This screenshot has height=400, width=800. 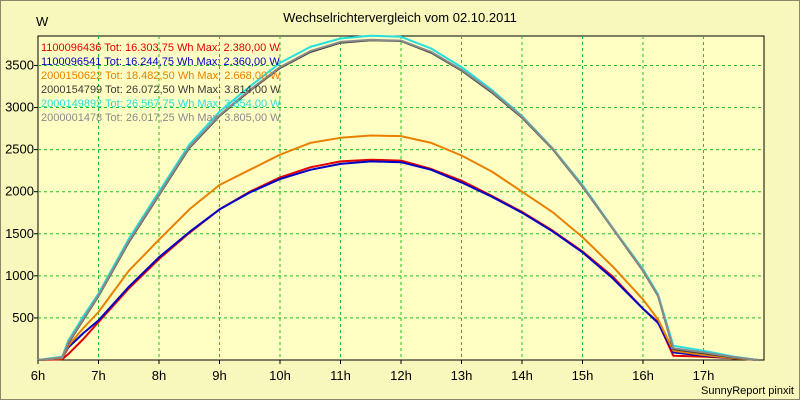 I want to click on footer-credit: SunnyReport pinxit, so click(x=747, y=391).